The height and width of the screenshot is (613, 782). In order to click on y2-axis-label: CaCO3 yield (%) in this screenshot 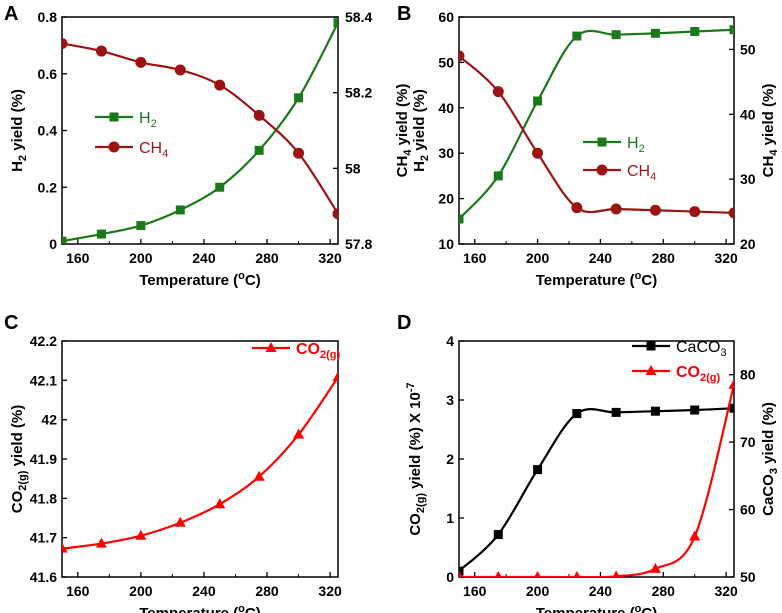, I will do `click(770, 459)`.